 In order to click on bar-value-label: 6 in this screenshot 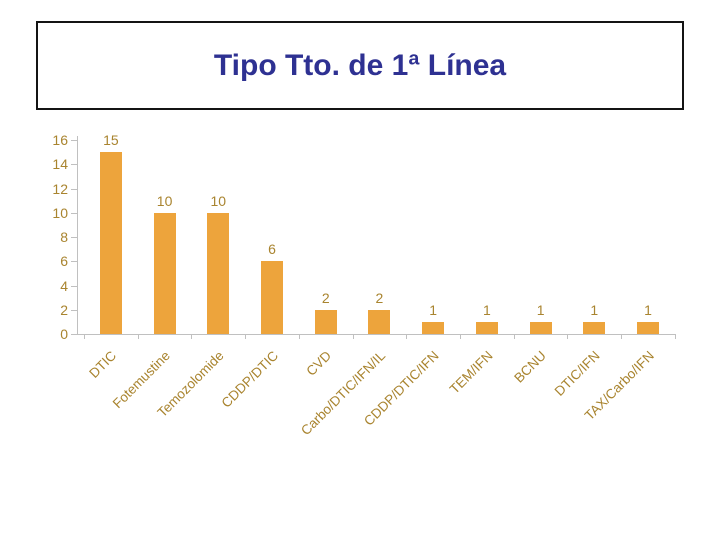, I will do `click(272, 249)`.